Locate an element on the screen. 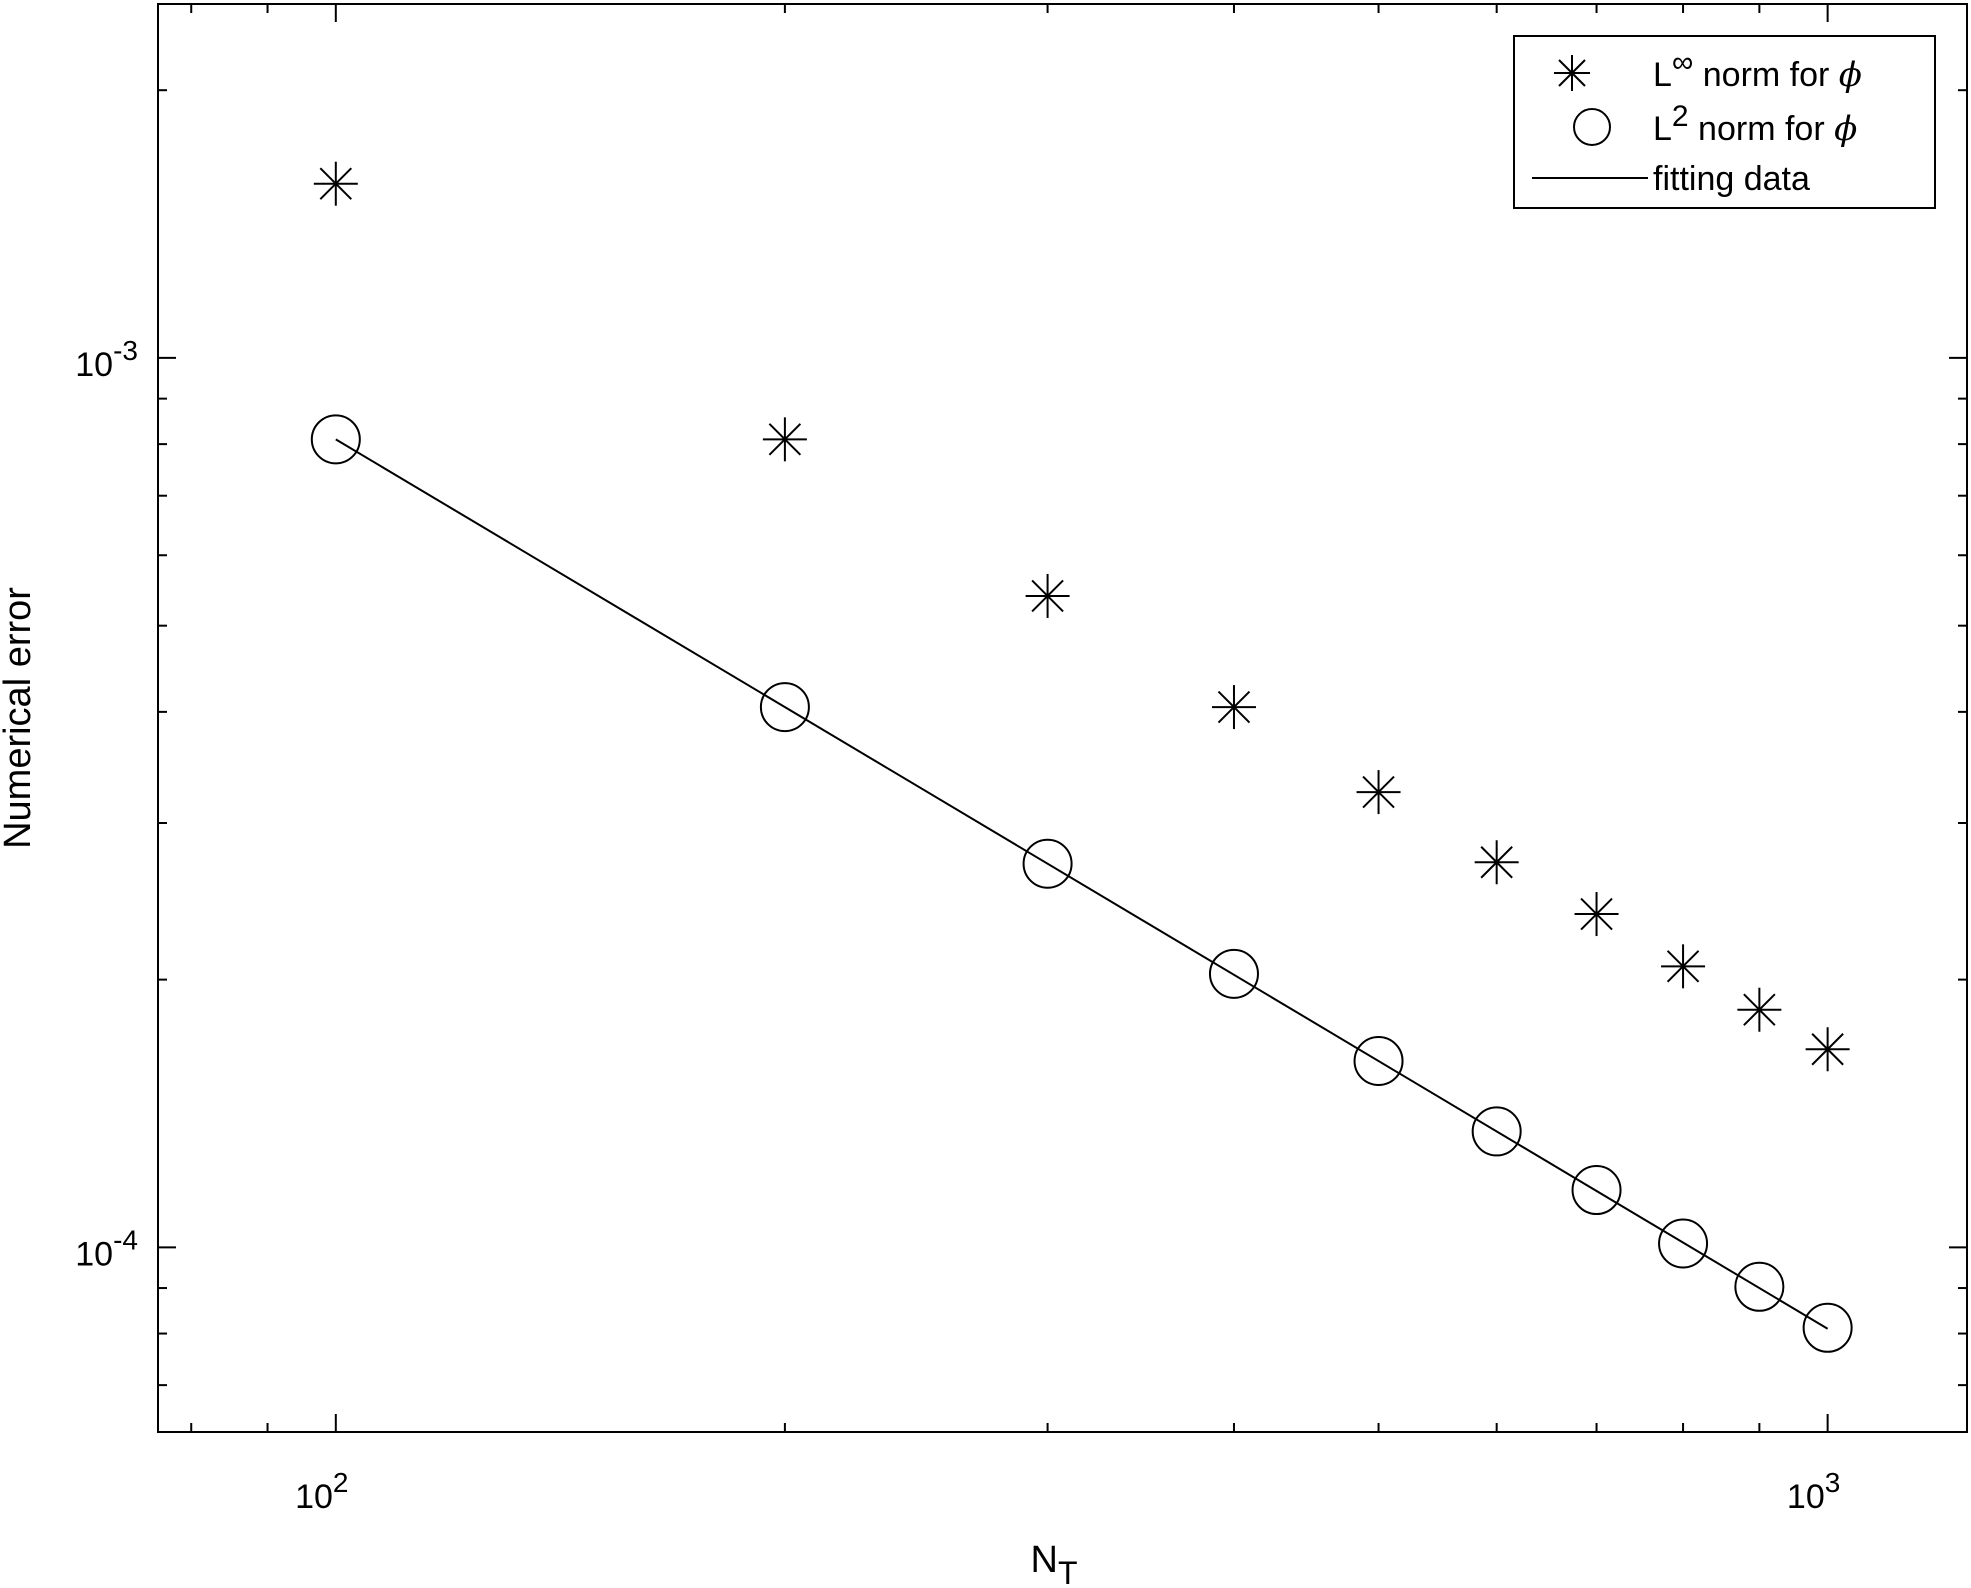 The width and height of the screenshot is (1971, 1588). x-axis-label-base: N is located at coordinates (1044, 1560).